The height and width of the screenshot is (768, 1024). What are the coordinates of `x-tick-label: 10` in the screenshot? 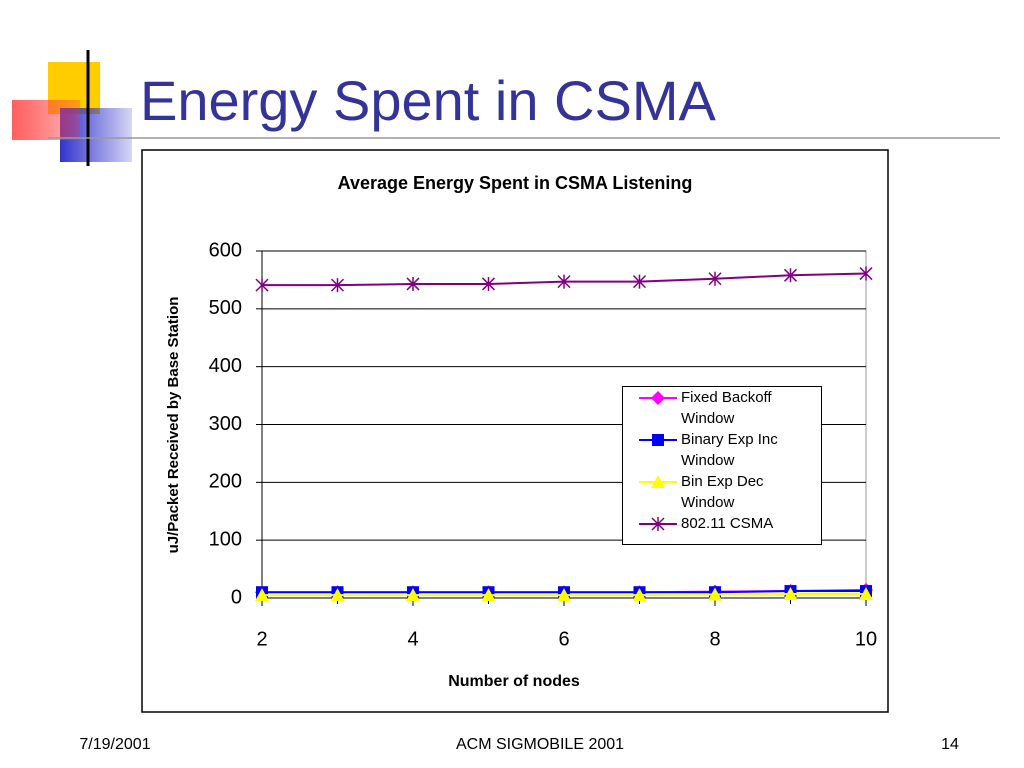 It's located at (866, 639).